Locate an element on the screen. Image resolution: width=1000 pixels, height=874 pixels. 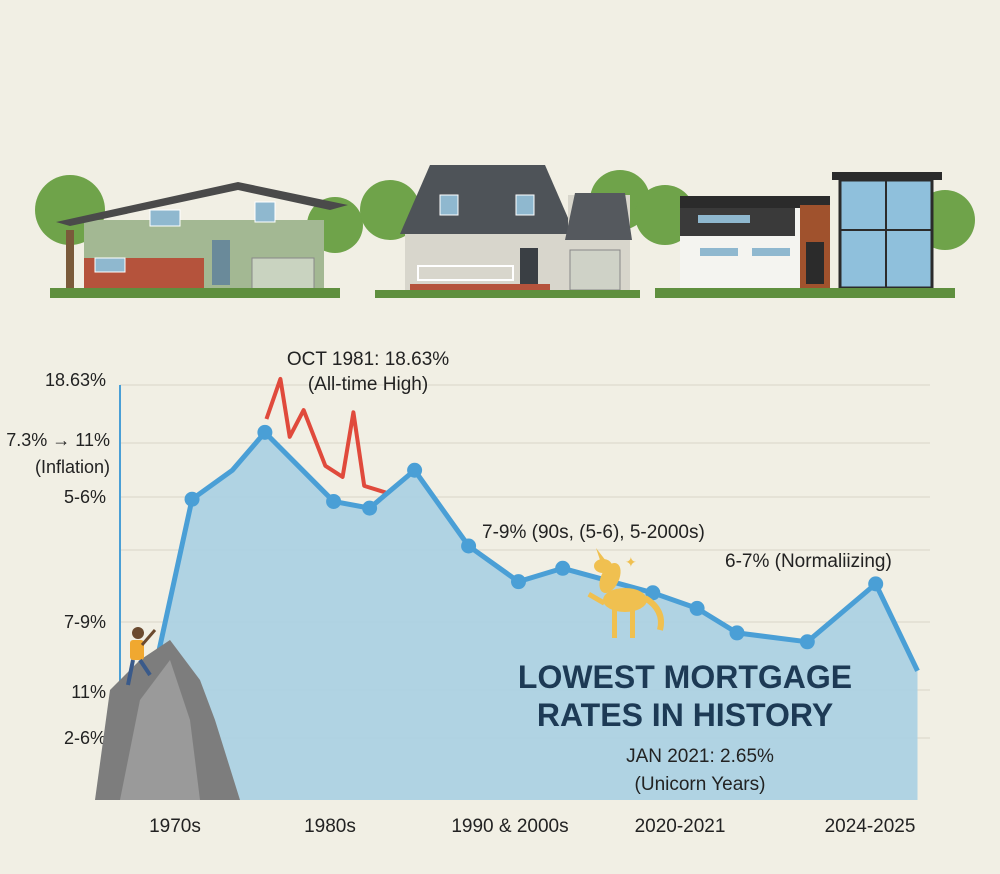
y-tick-label: (Inflation) is located at coordinates (72, 467).